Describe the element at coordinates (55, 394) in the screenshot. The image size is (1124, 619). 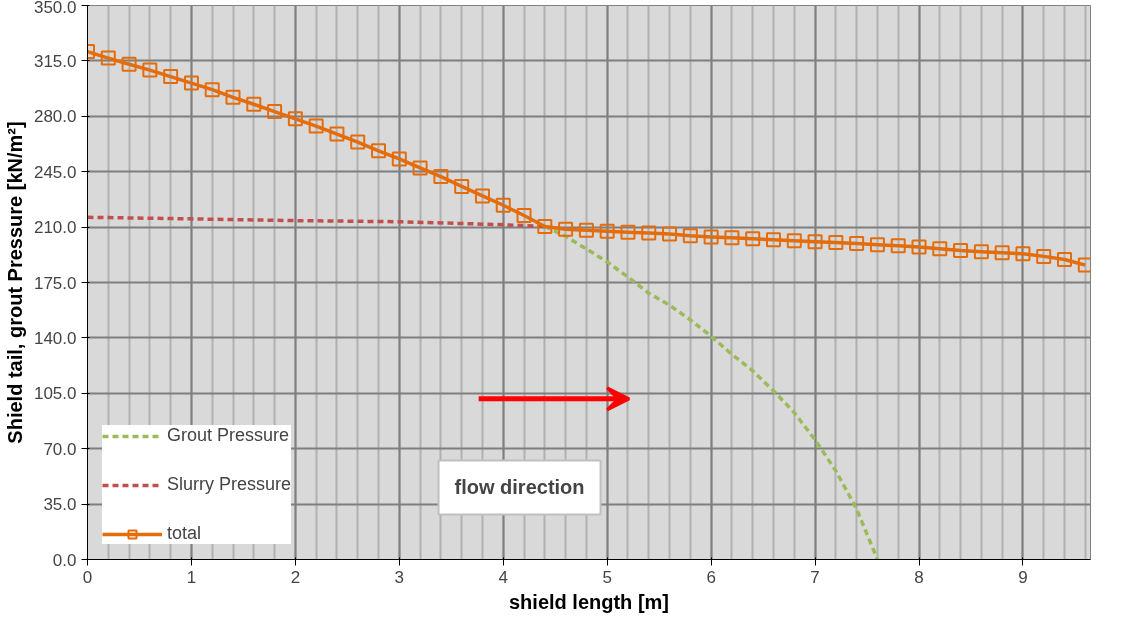
I see `y-tick-label: 105.0` at that location.